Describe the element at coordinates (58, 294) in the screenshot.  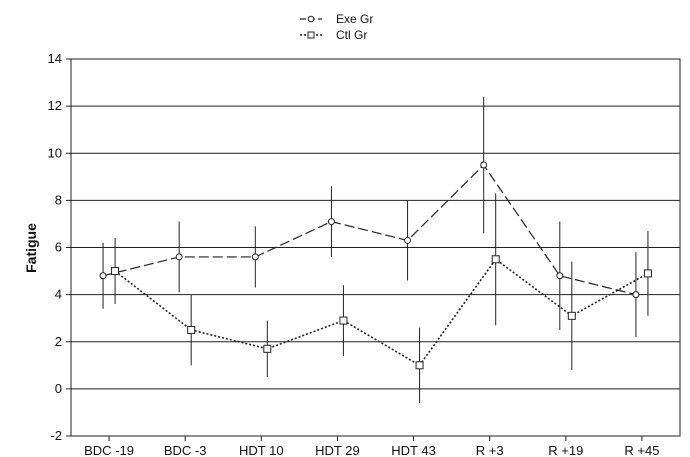
I see `y-tick-label: 4` at that location.